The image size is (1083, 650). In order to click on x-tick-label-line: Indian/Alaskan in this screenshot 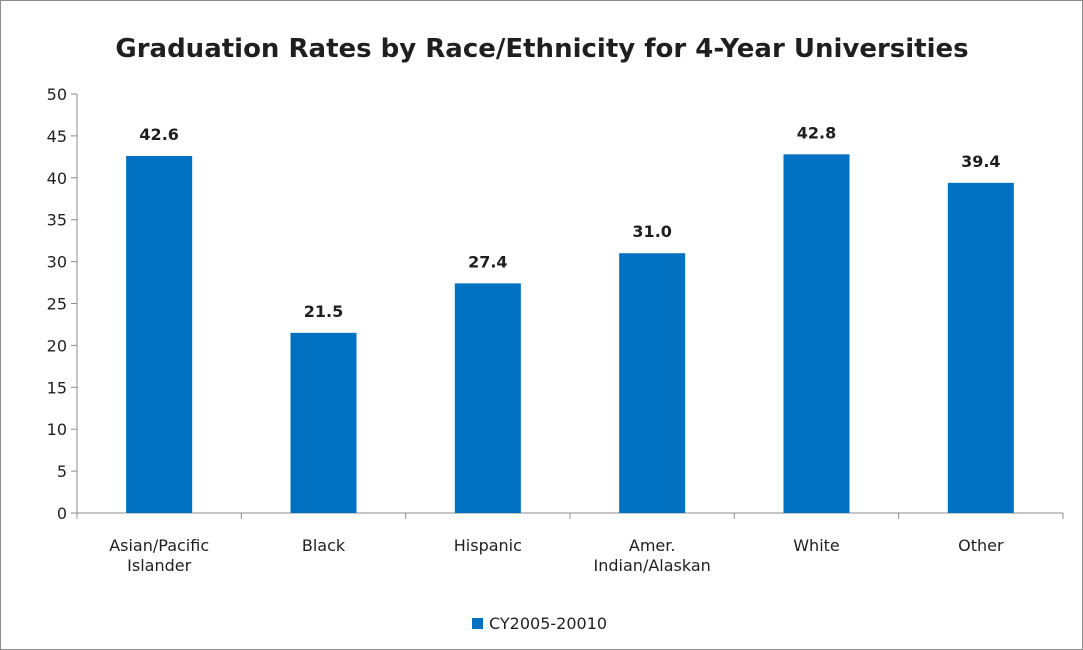, I will do `click(652, 565)`.